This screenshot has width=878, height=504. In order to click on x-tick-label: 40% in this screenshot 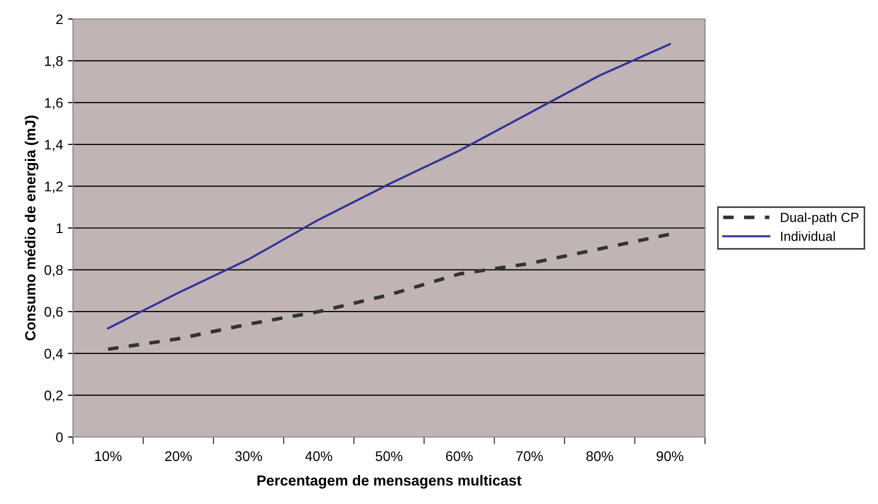, I will do `click(318, 456)`.